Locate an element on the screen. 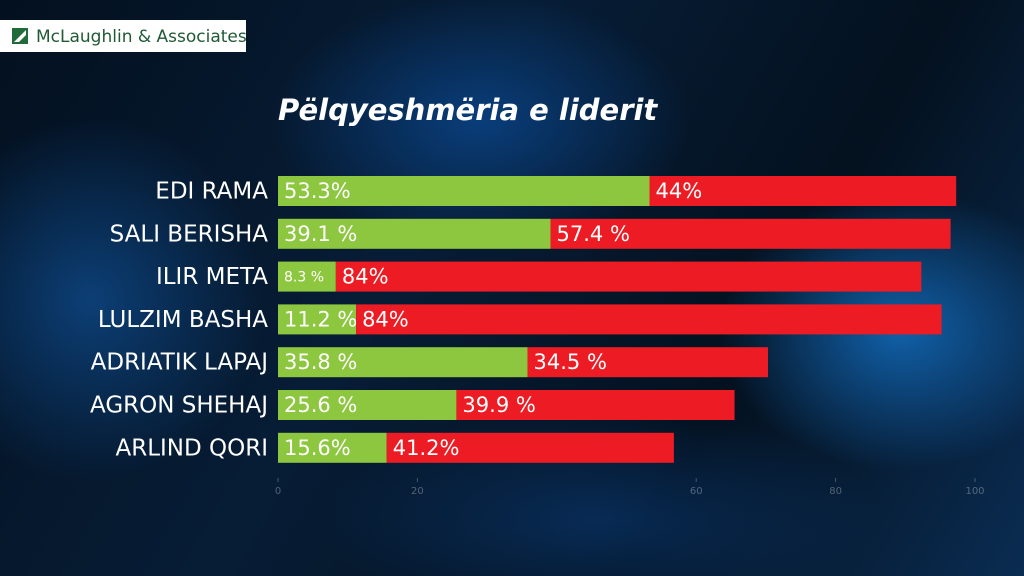  value-label: 41.2% is located at coordinates (426, 448).